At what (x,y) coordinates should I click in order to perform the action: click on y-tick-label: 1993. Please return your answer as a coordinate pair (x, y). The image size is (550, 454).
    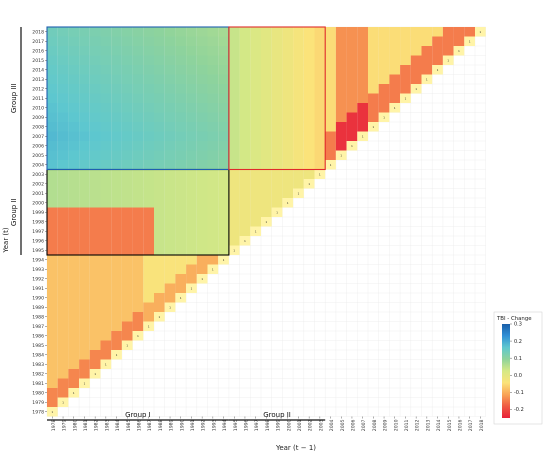
    Looking at the image, I should click on (38, 270).